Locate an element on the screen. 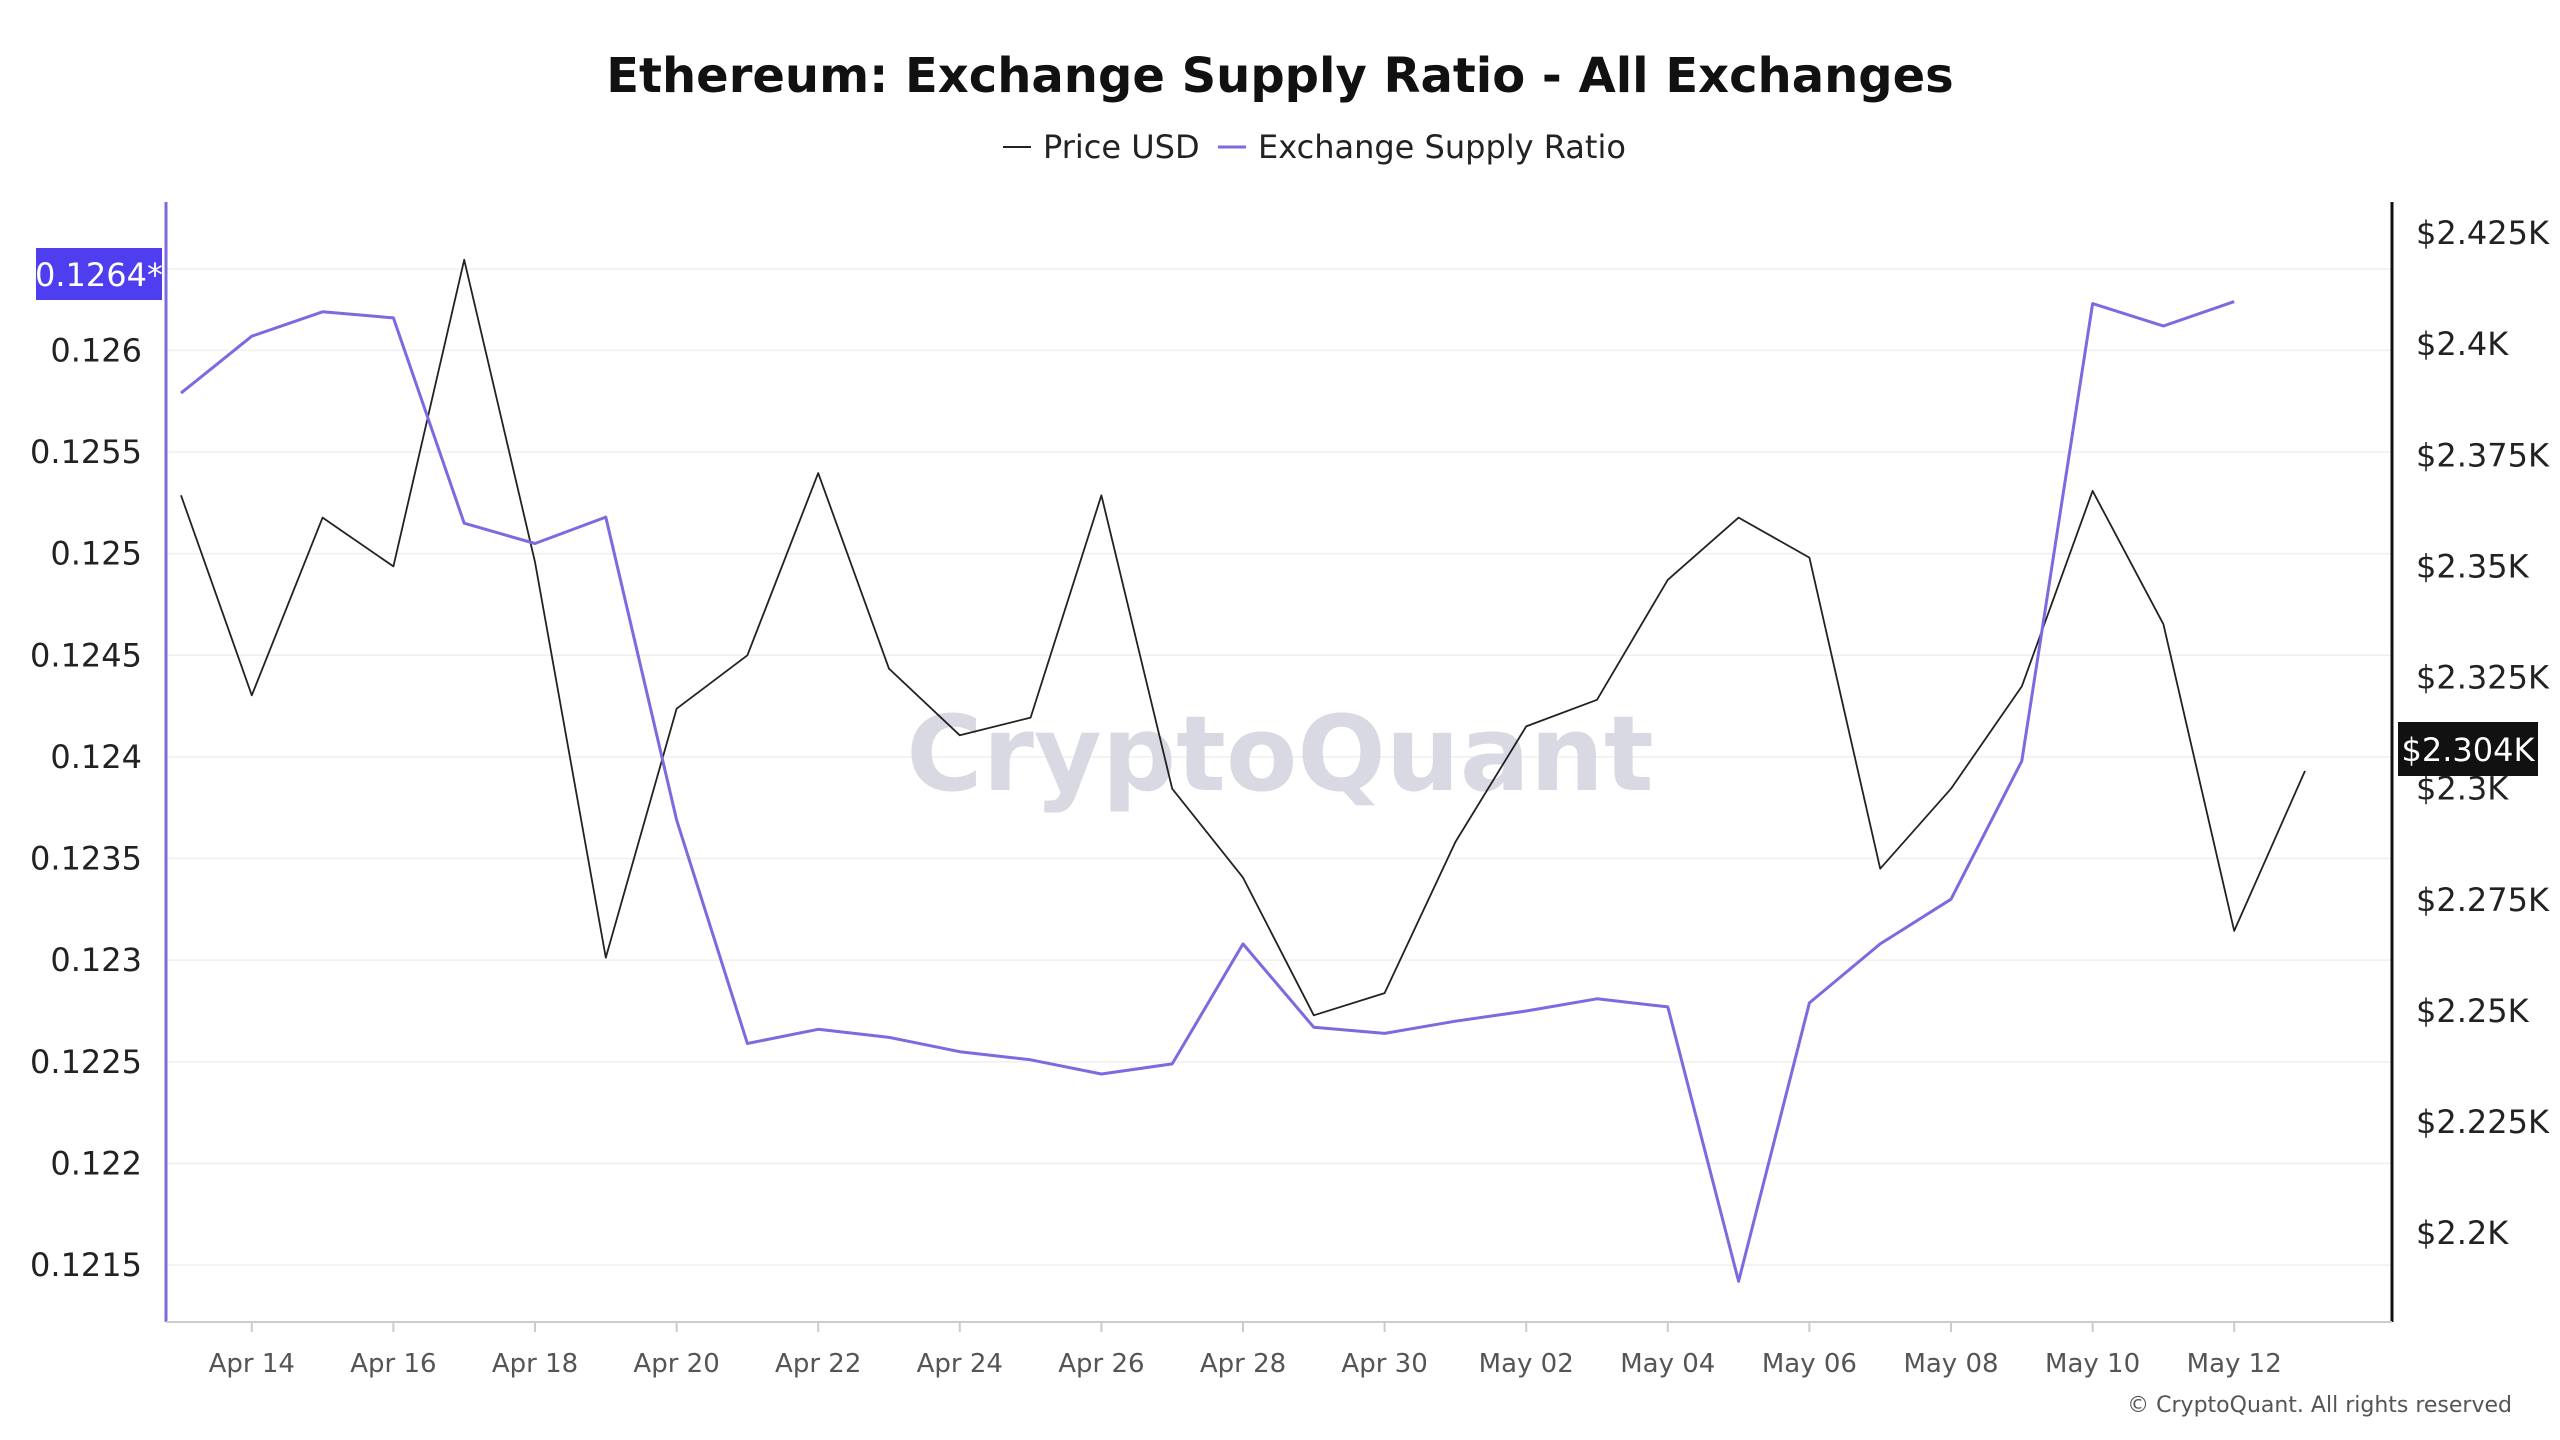 The image size is (2560, 1440). x-tick-label: May 04 is located at coordinates (1667, 1364).